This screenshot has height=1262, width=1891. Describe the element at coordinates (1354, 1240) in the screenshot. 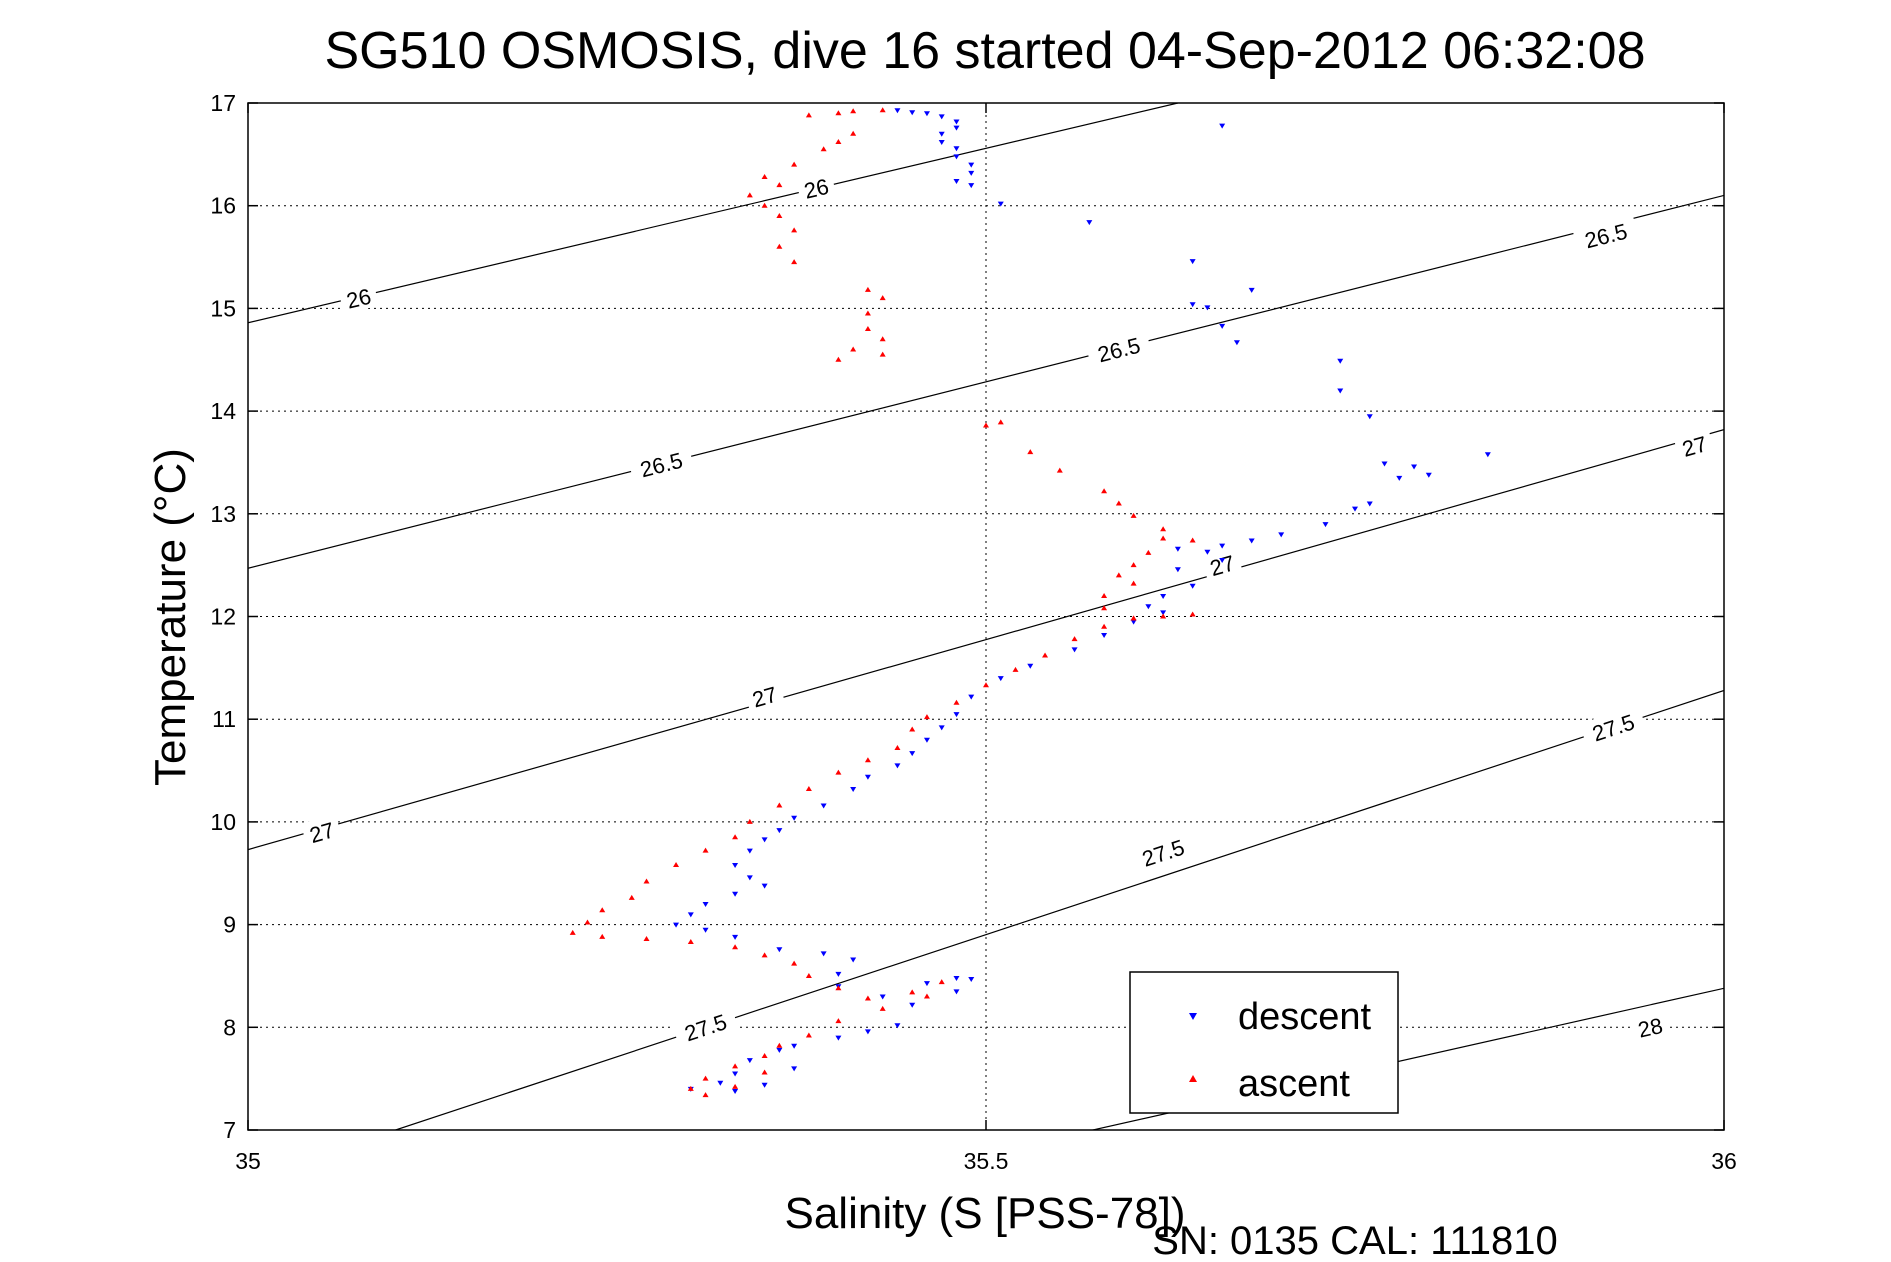

I see `serial-calibration-footer: SN: 0135 CAL: 111810` at that location.